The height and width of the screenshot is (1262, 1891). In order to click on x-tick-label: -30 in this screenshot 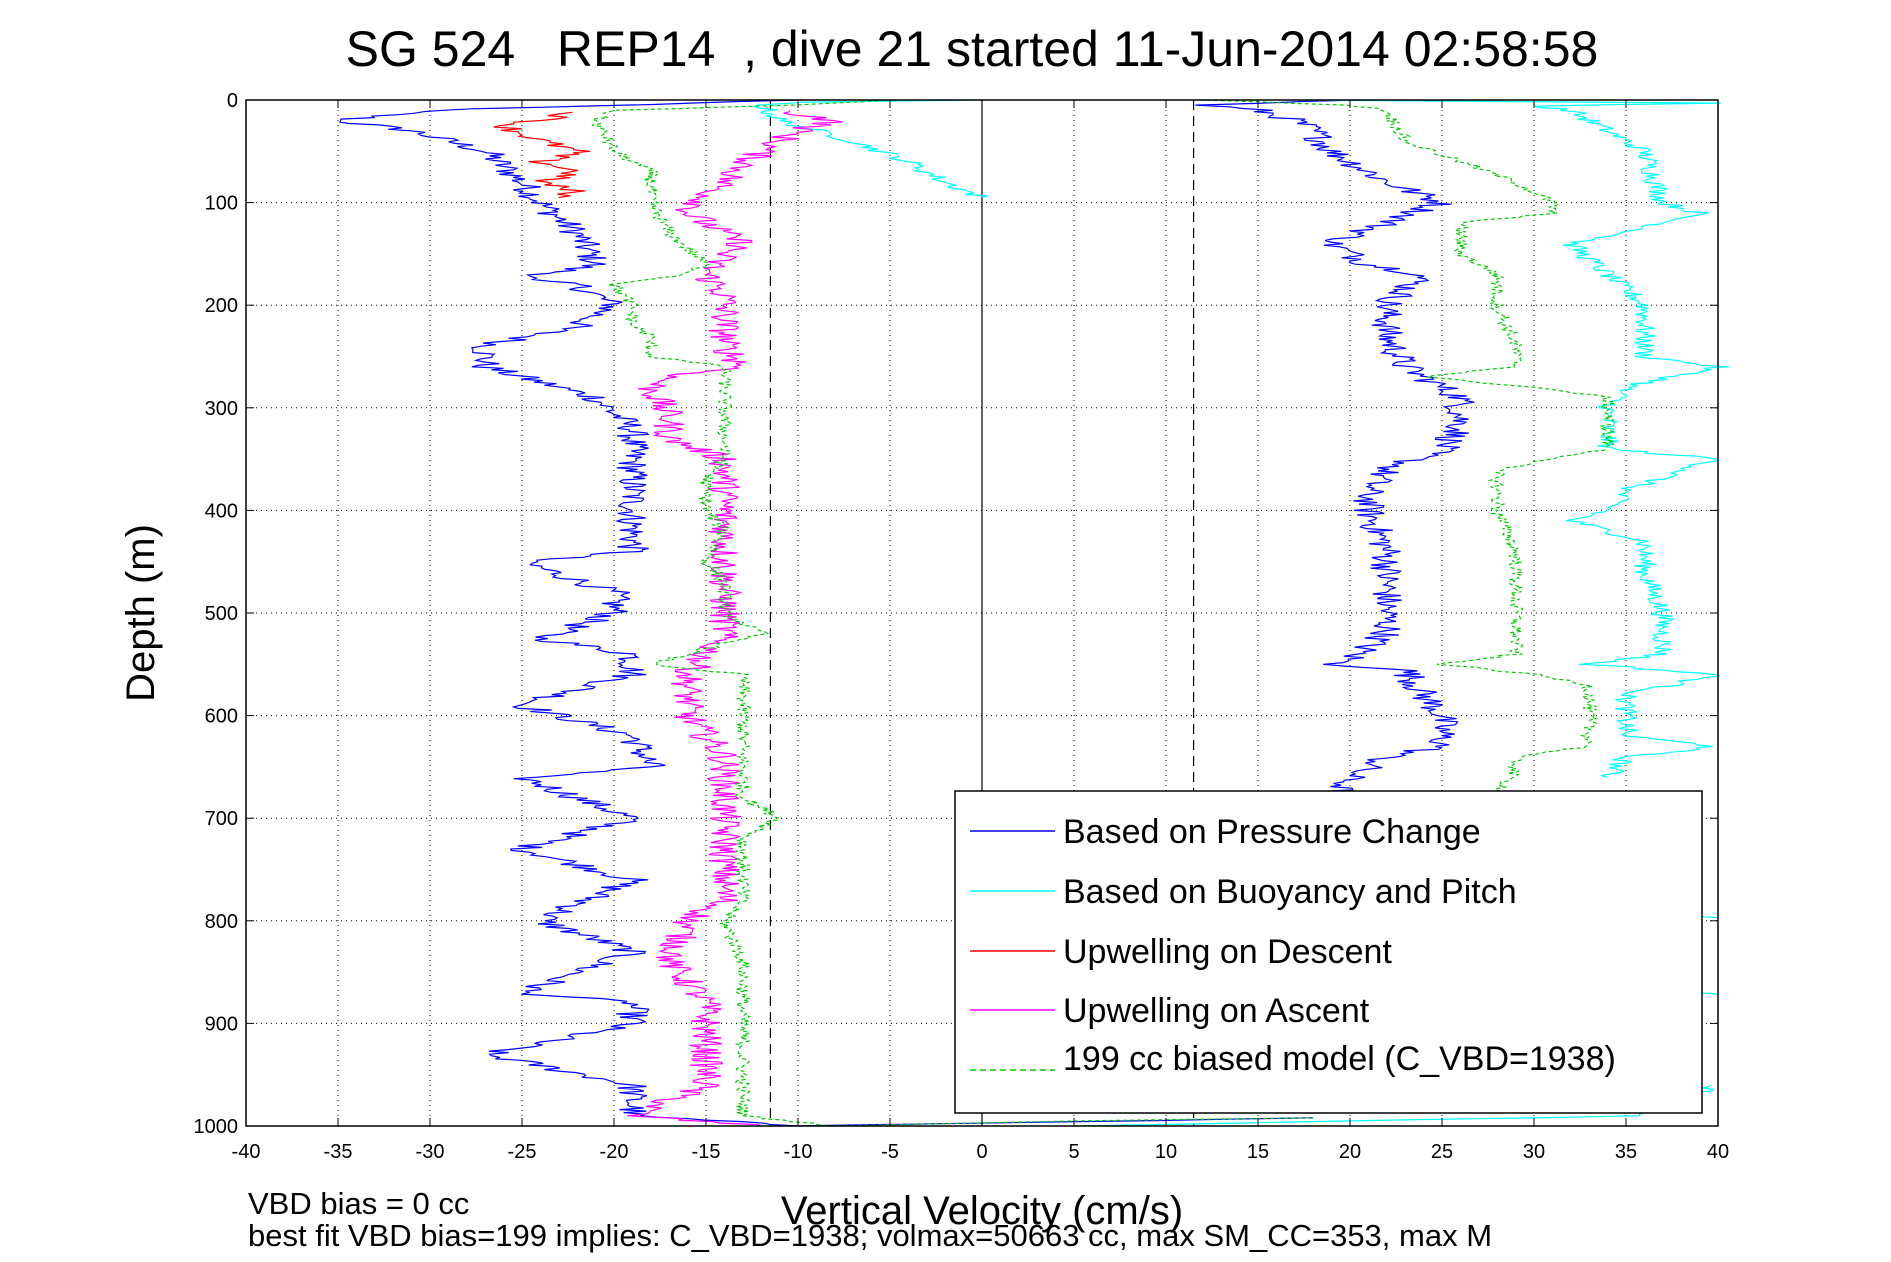, I will do `click(430, 1152)`.